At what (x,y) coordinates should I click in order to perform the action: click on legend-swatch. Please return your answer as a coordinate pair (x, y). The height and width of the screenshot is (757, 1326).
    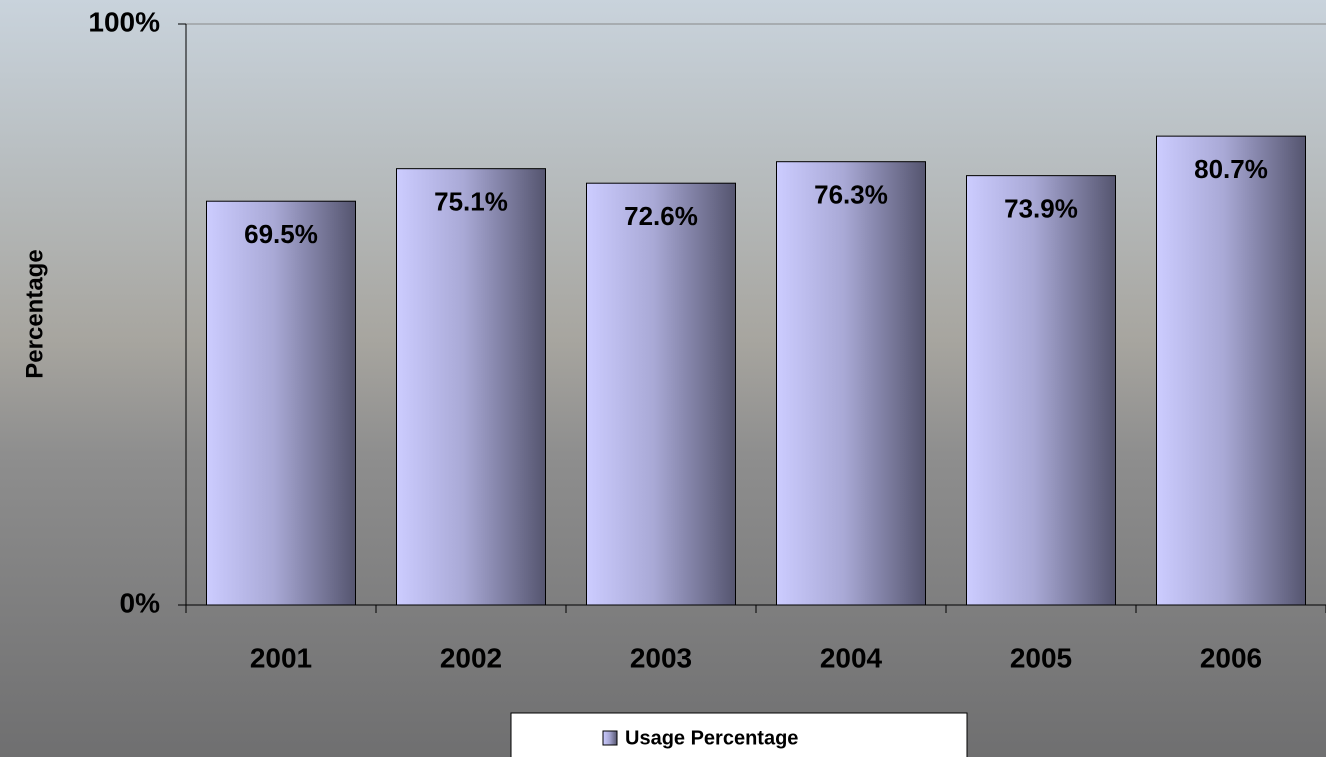
    Looking at the image, I should click on (610, 738).